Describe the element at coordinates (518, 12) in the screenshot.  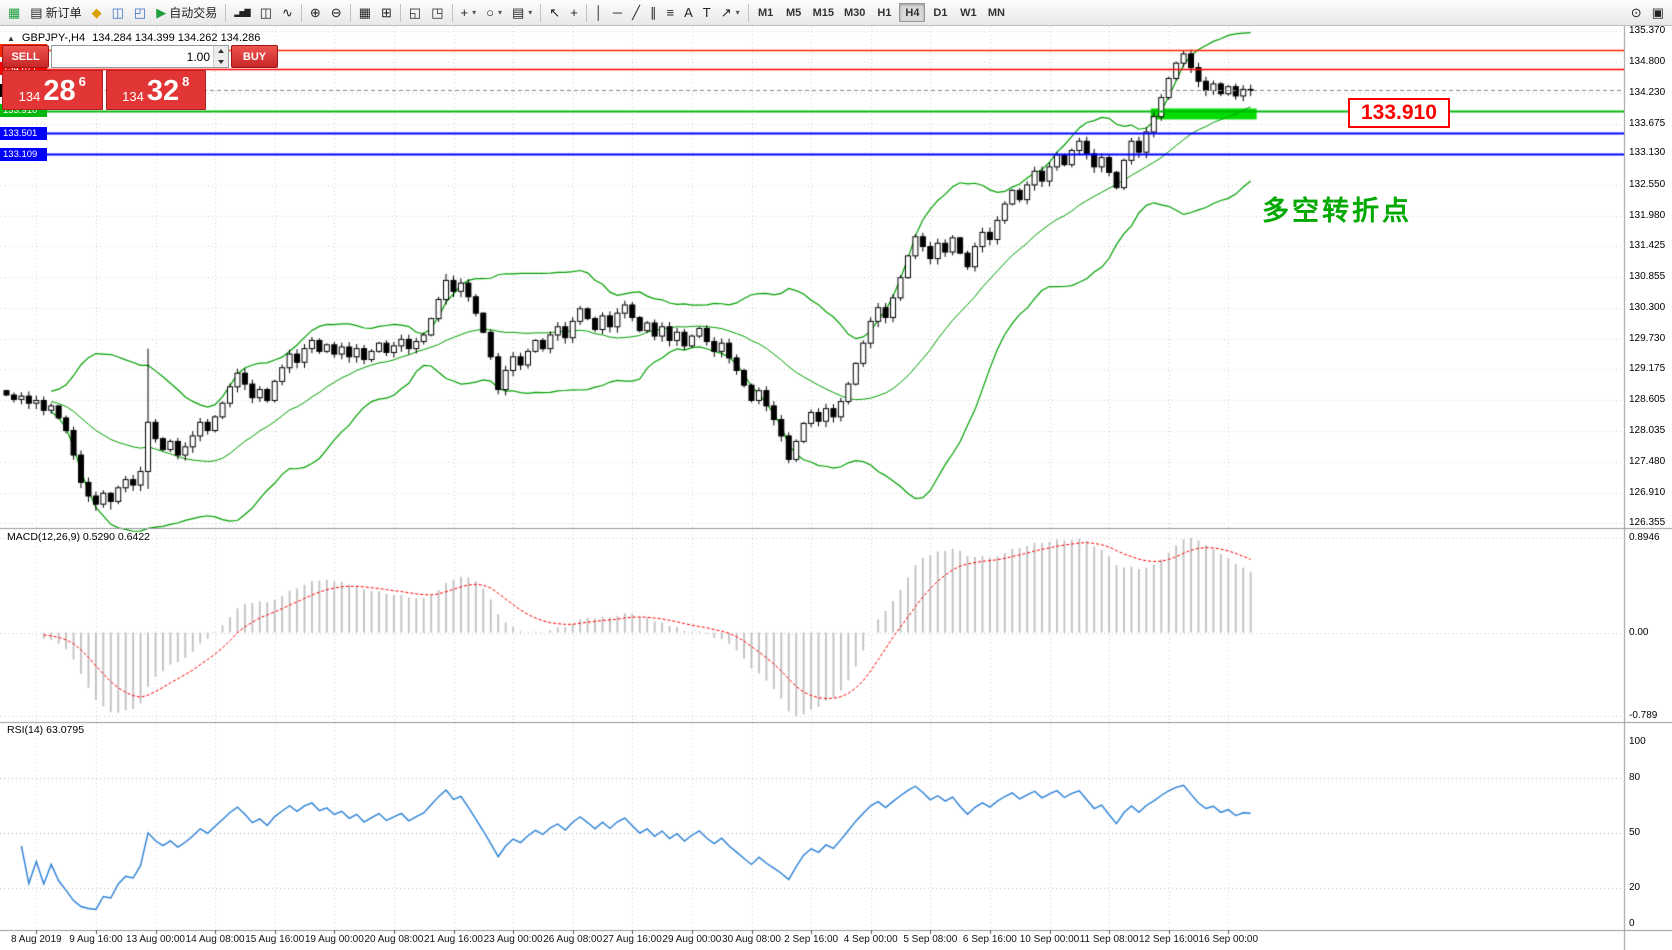
I see `template-menu-icon: ▤` at that location.